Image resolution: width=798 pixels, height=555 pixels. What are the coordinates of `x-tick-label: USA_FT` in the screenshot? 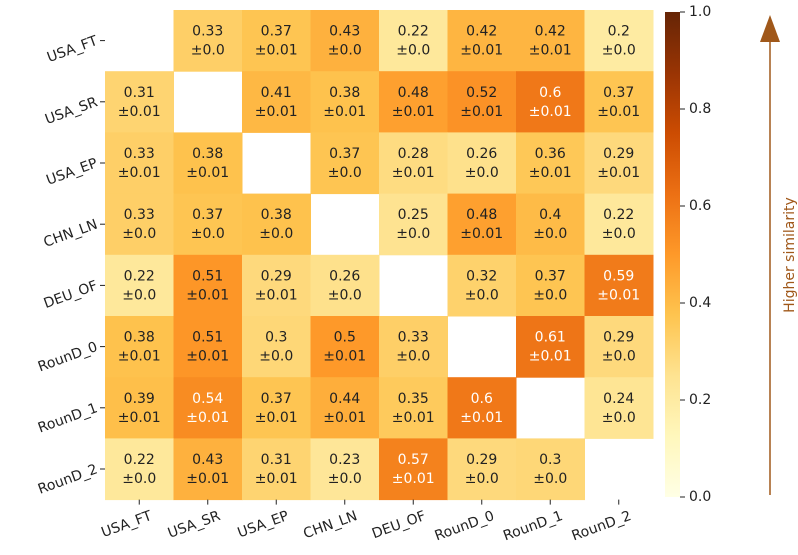 It's located at (126, 524).